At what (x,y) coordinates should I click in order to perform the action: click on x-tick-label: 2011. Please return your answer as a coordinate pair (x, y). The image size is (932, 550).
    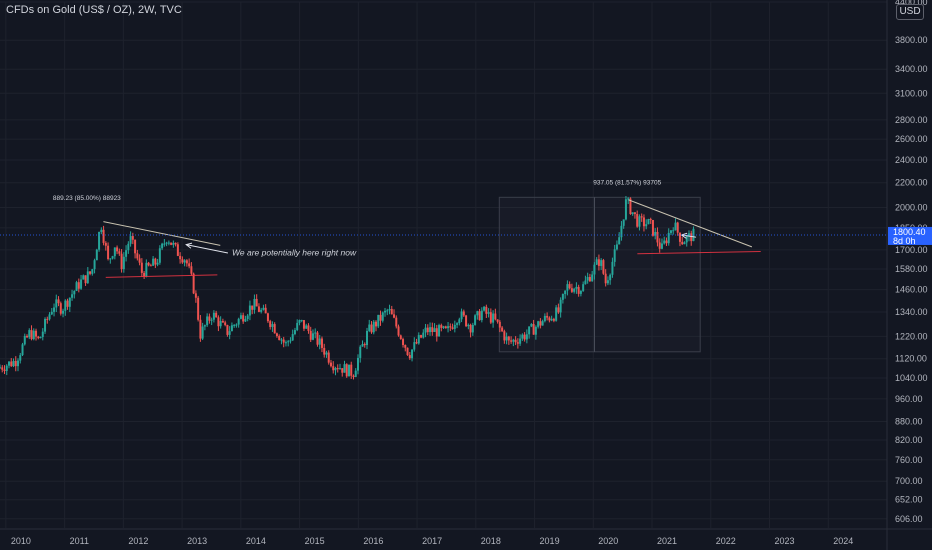
    Looking at the image, I should click on (79, 541).